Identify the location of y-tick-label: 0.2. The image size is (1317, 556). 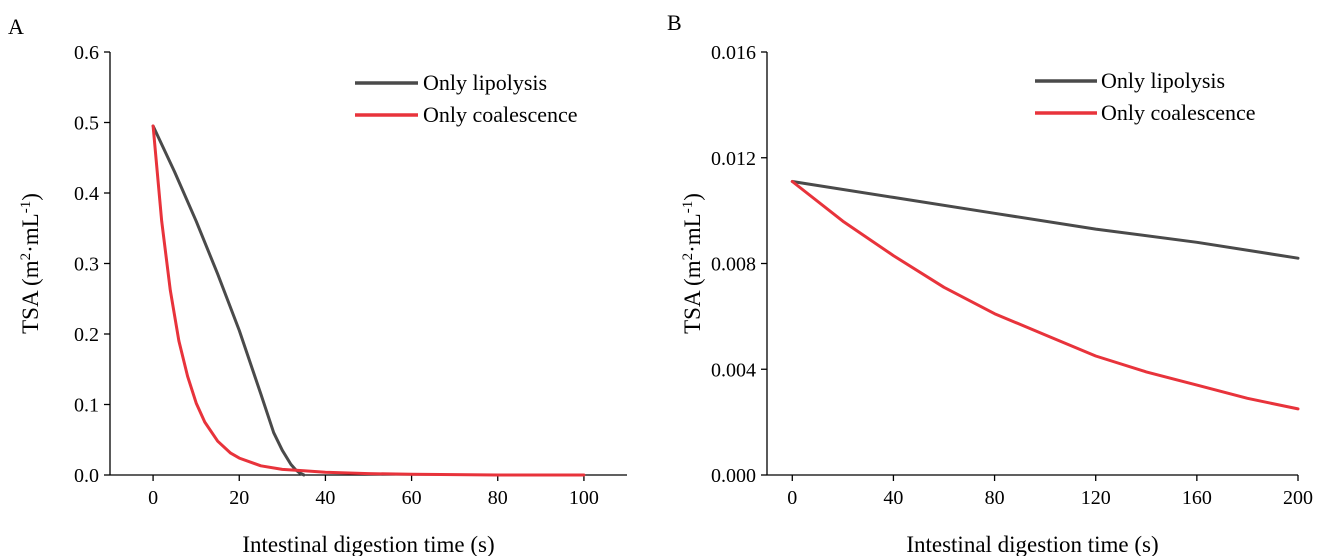
(86, 335).